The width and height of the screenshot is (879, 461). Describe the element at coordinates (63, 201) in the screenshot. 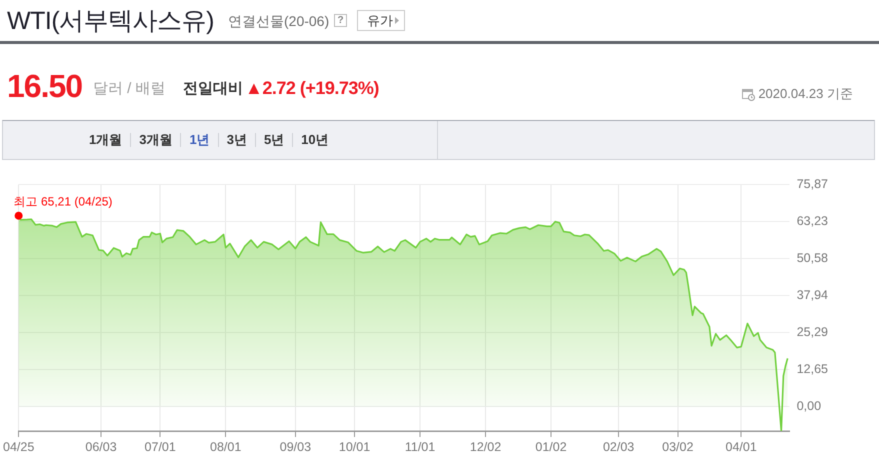

I see `annotation: 최고 65,21 (04/25)` at that location.